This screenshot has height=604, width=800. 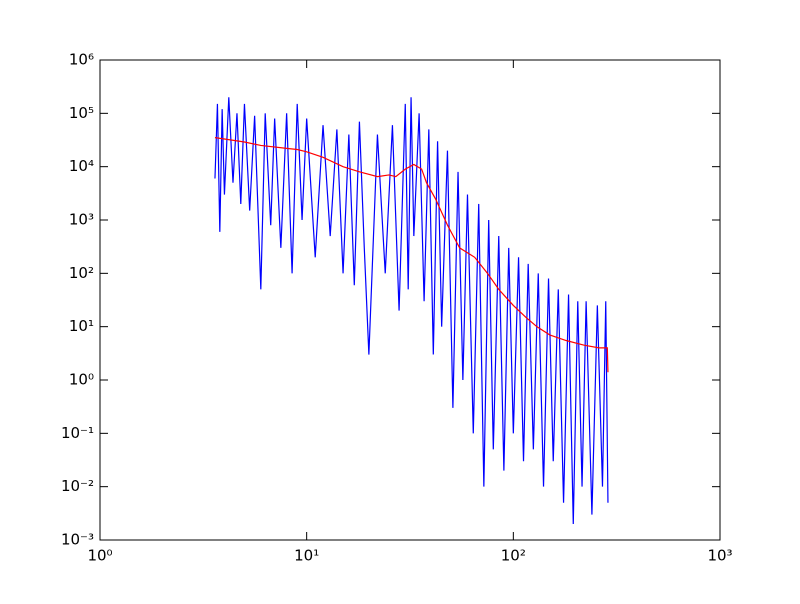 I want to click on y-tick-label: 10¹, so click(x=81, y=326).